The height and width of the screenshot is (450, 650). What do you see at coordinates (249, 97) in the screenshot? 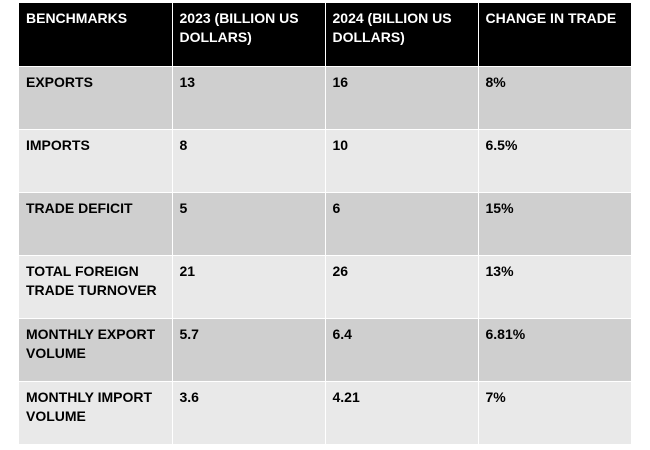
I see `cell-2023: 13` at bounding box center [249, 97].